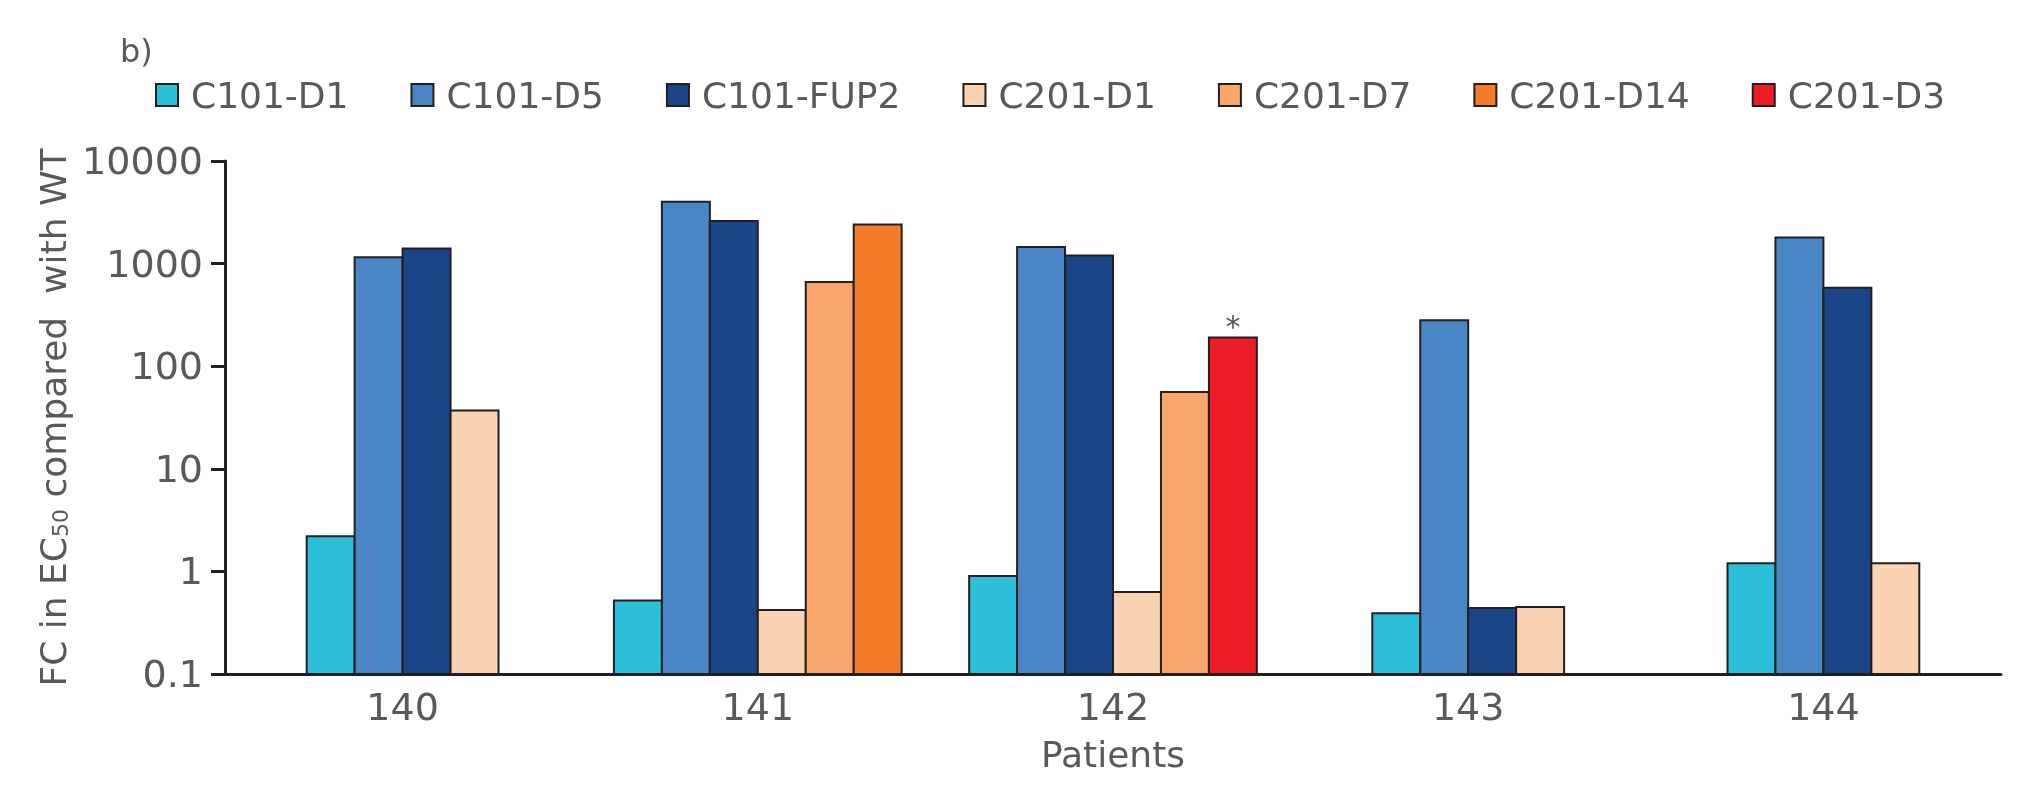 The image size is (2019, 786). Describe the element at coordinates (154, 263) in the screenshot. I see `y-tick-label: 1000` at that location.